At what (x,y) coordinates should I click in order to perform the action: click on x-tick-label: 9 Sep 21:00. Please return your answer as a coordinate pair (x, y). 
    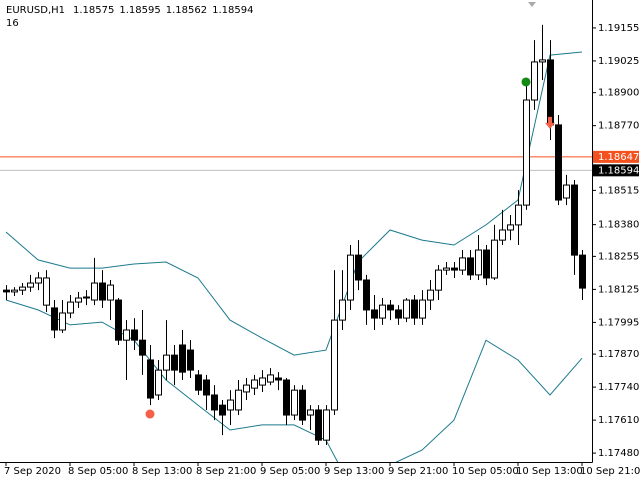
    Looking at the image, I should click on (418, 471).